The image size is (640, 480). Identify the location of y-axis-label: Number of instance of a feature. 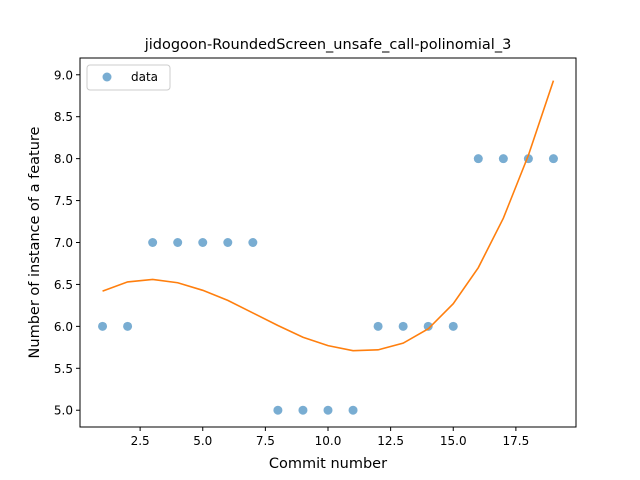
(35, 242).